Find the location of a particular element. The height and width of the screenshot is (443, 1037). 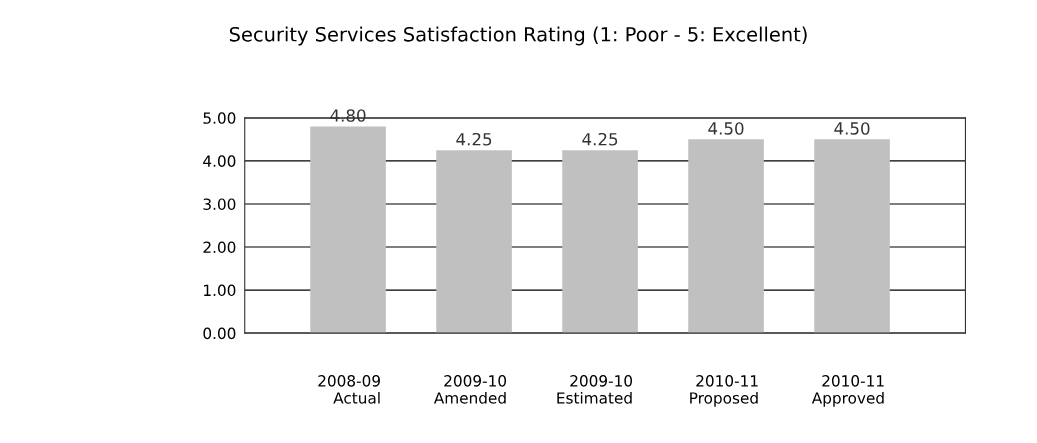

x-tick-label: 2010-11 Proposed is located at coordinates (724, 391).